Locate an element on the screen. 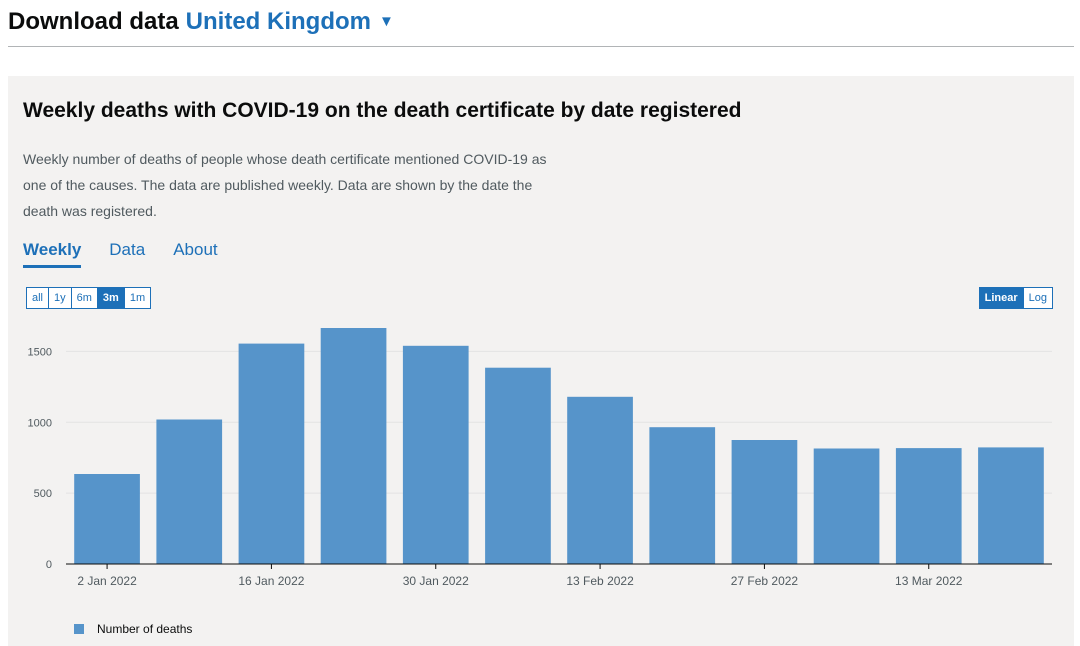  y-axis-ticks: 0 500 1000 1500 is located at coordinates (40, 458).